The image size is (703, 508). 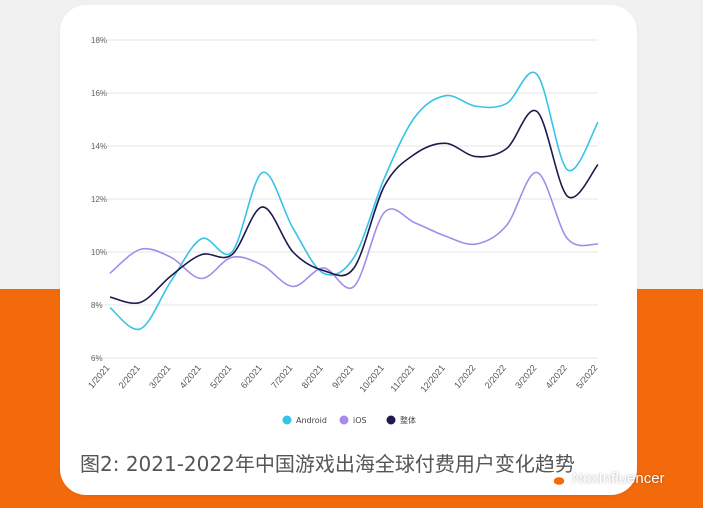 What do you see at coordinates (281, 377) in the screenshot?
I see `x-tick-label: 7/2021` at bounding box center [281, 377].